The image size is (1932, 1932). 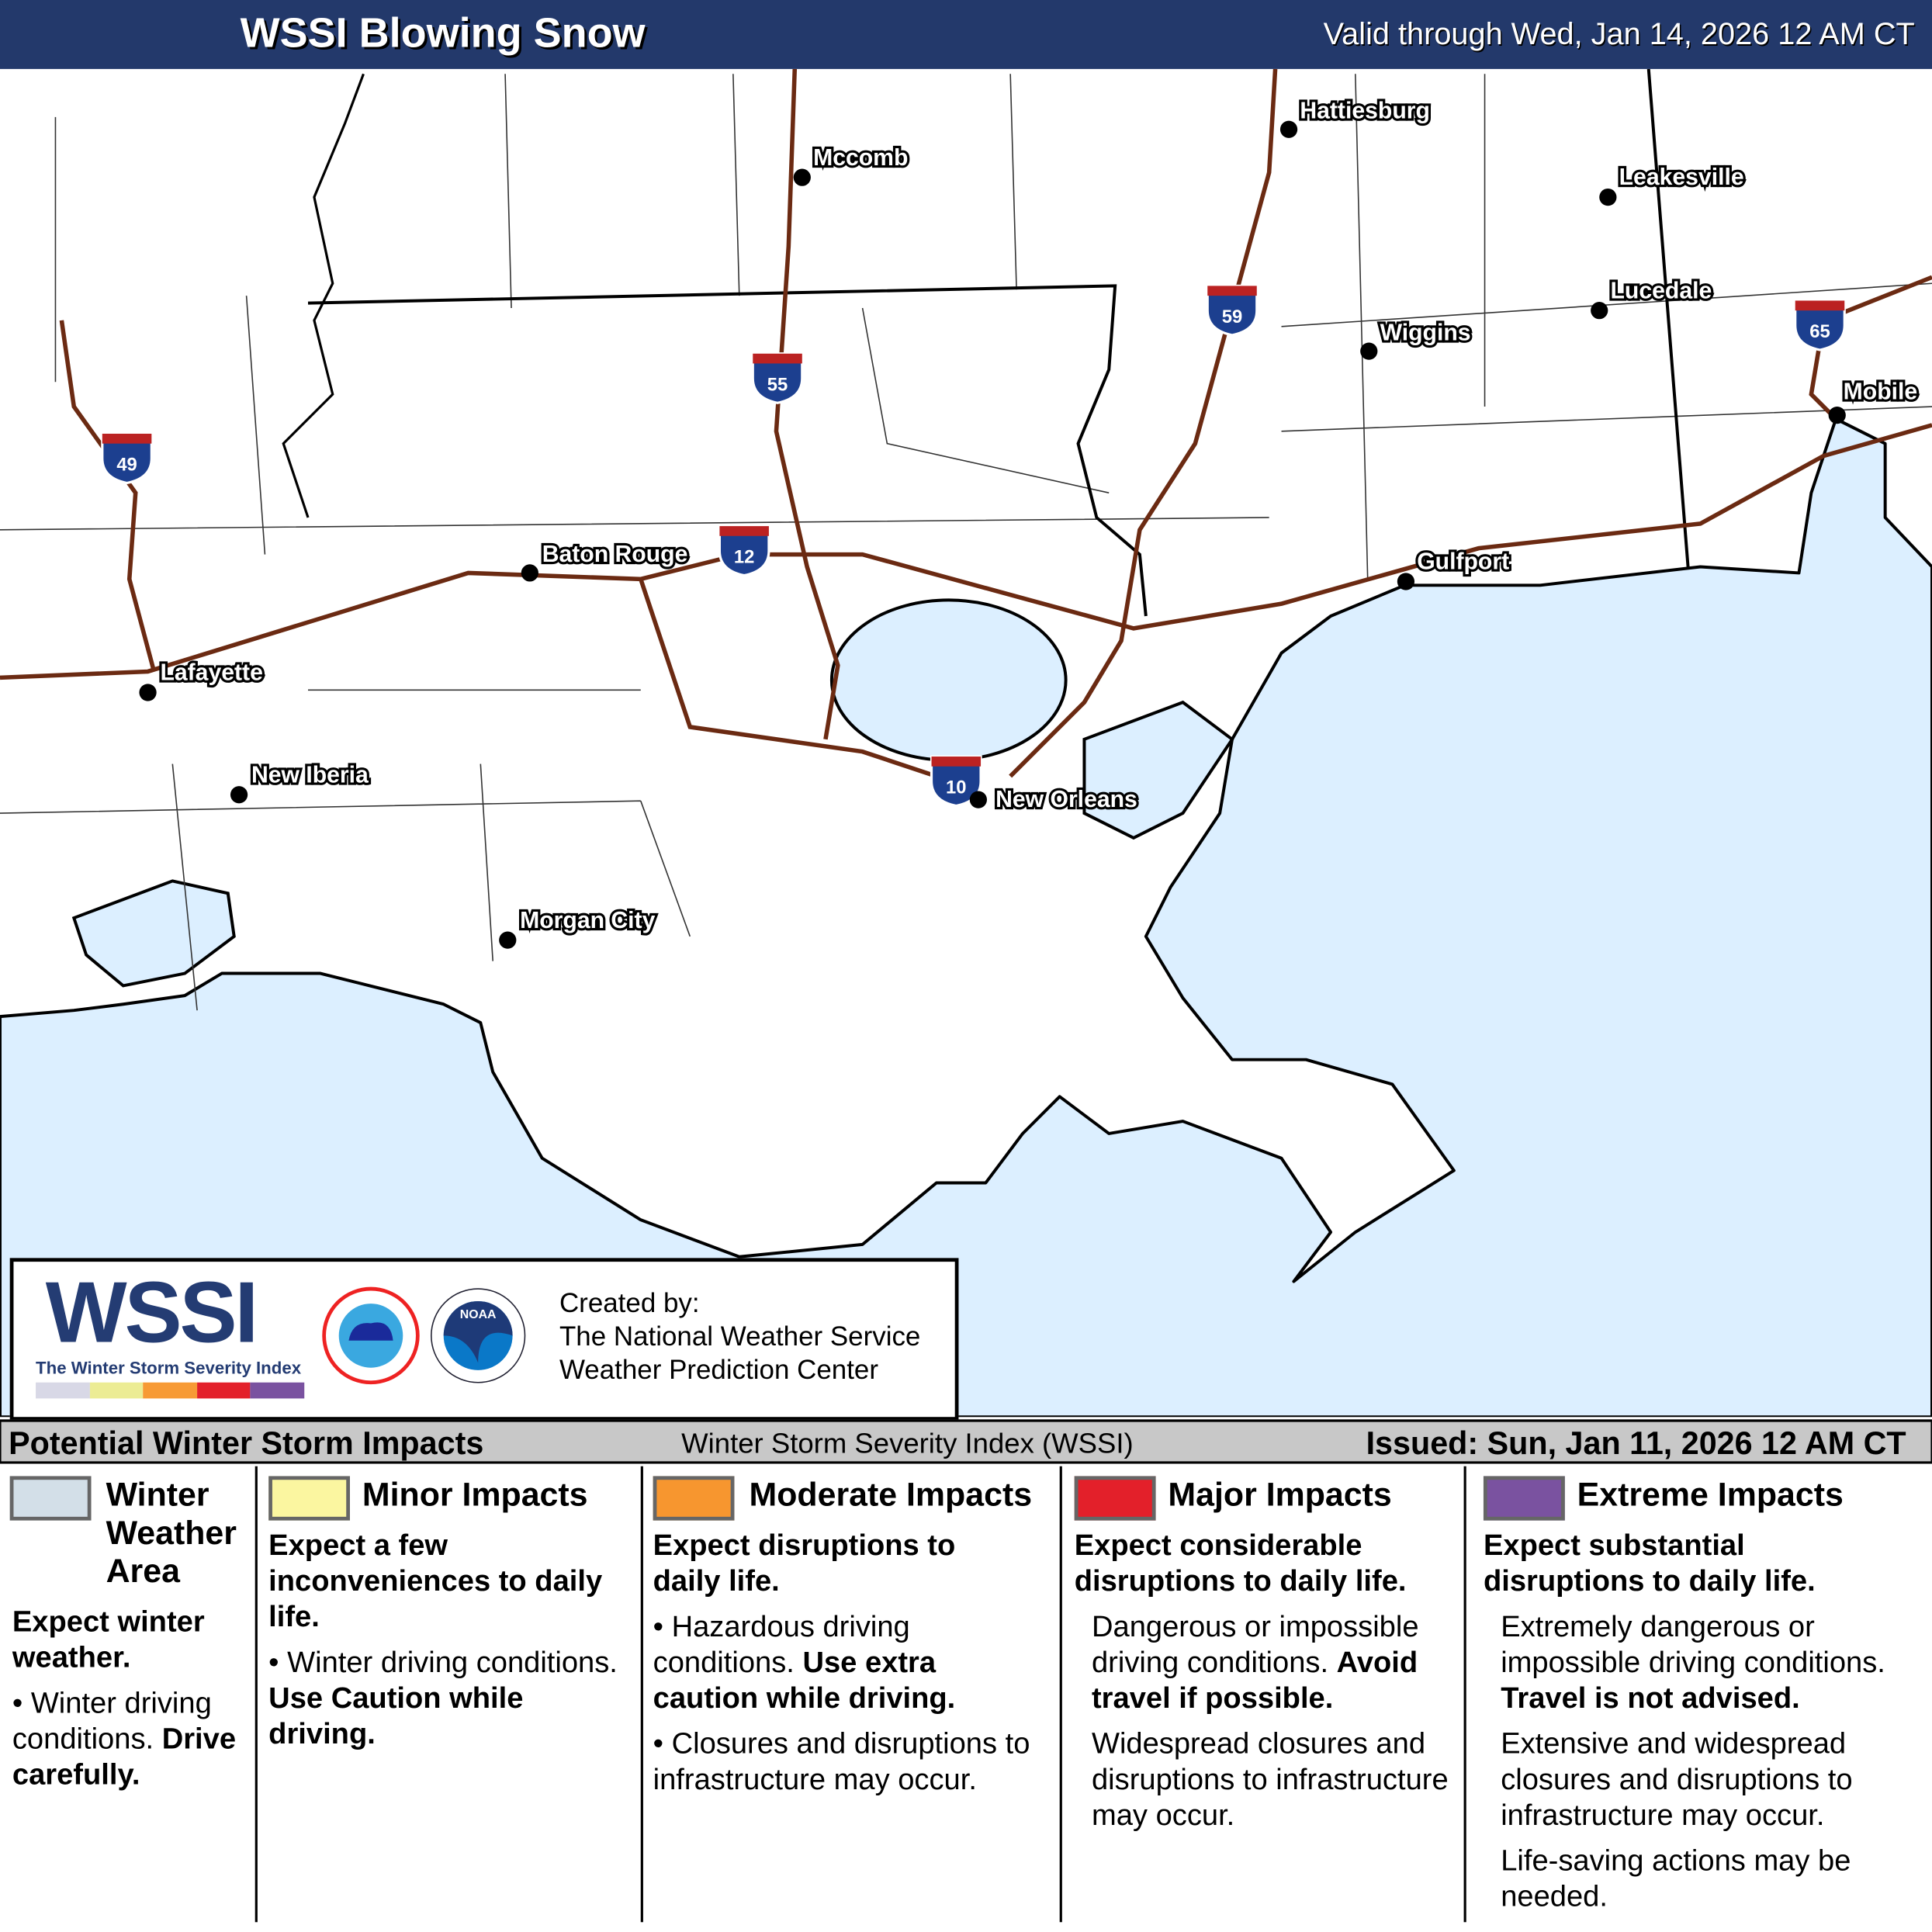 What do you see at coordinates (1650, 1698) in the screenshot?
I see `category-bullet-bold: Travel is not advised.` at bounding box center [1650, 1698].